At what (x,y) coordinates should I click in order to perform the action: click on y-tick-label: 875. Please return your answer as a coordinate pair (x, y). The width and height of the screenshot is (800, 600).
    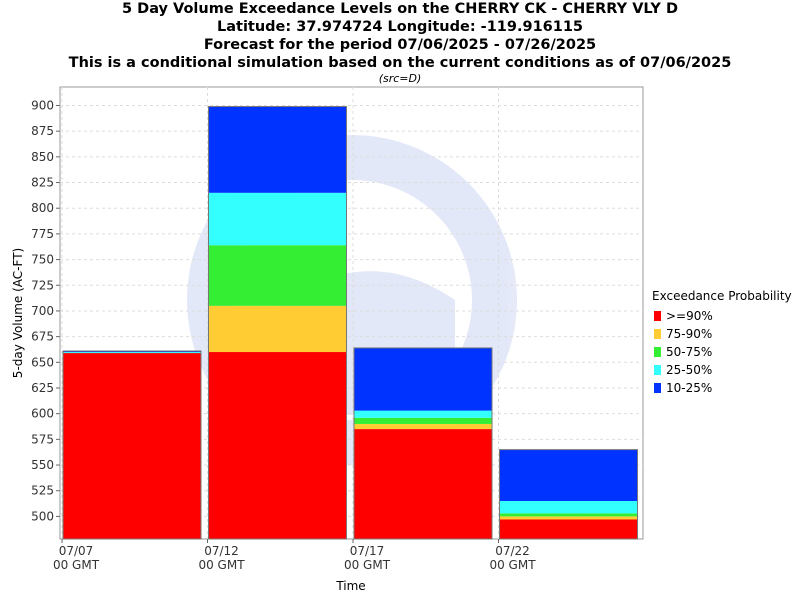
    Looking at the image, I should click on (42, 131).